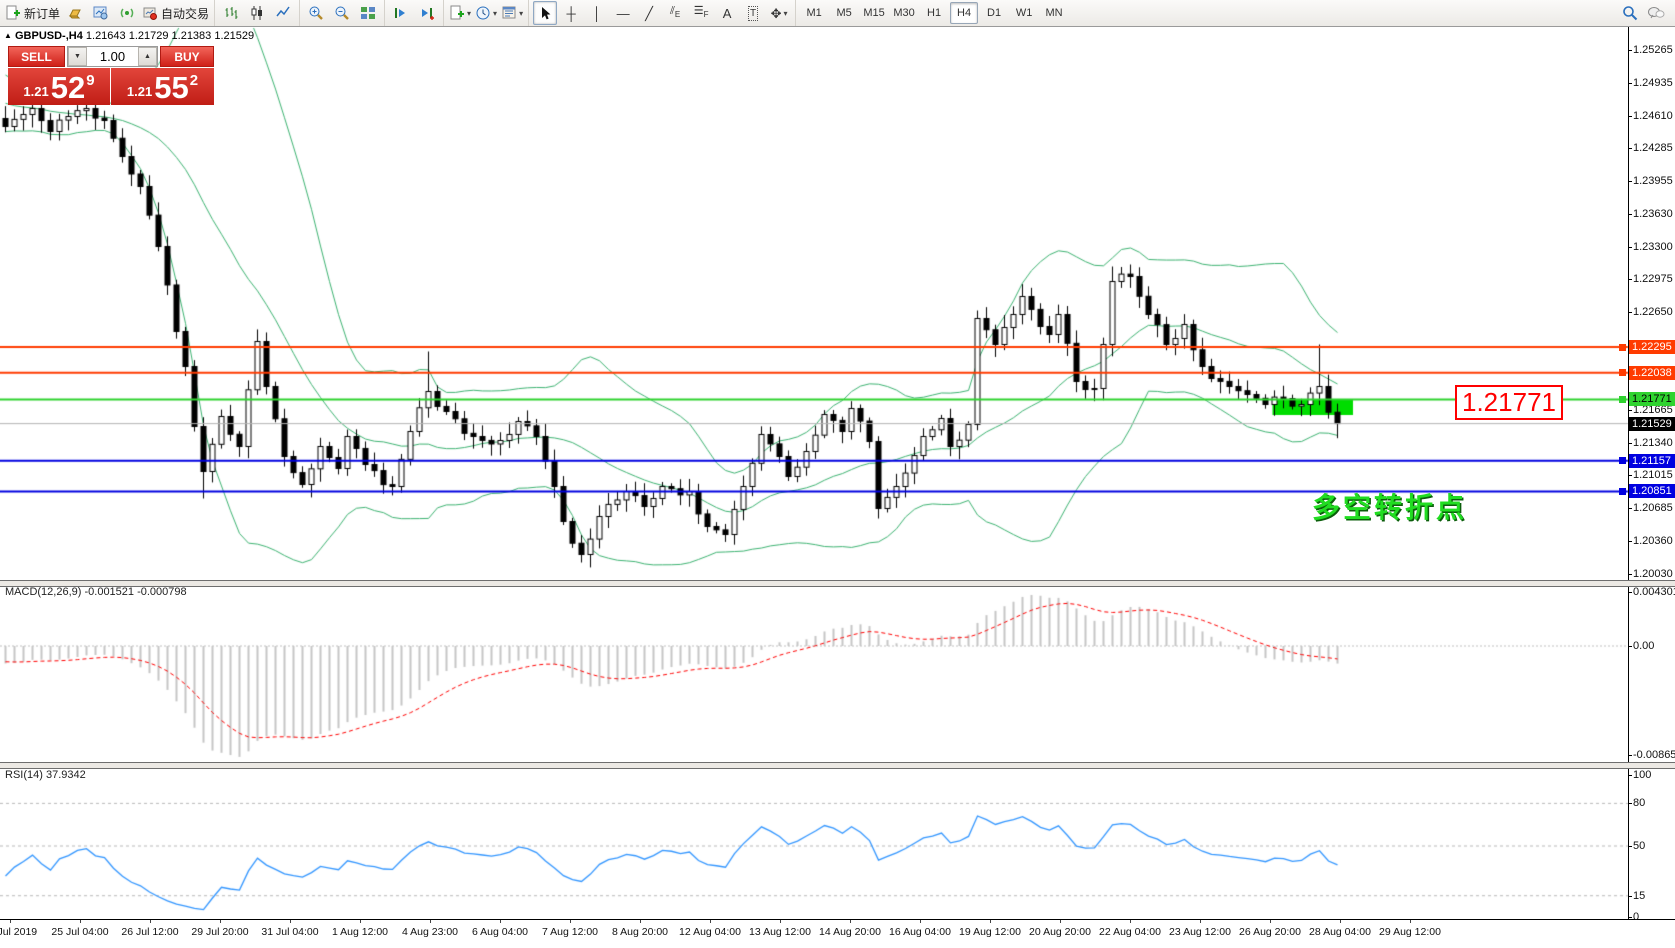  What do you see at coordinates (283, 13) in the screenshot?
I see `line-chart-type-button` at bounding box center [283, 13].